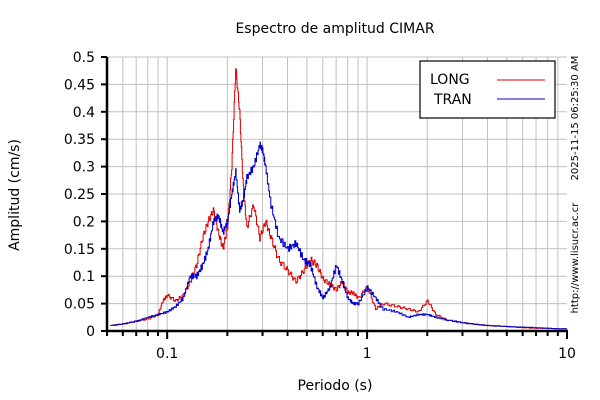  I want to click on legend-box, so click(487, 89).